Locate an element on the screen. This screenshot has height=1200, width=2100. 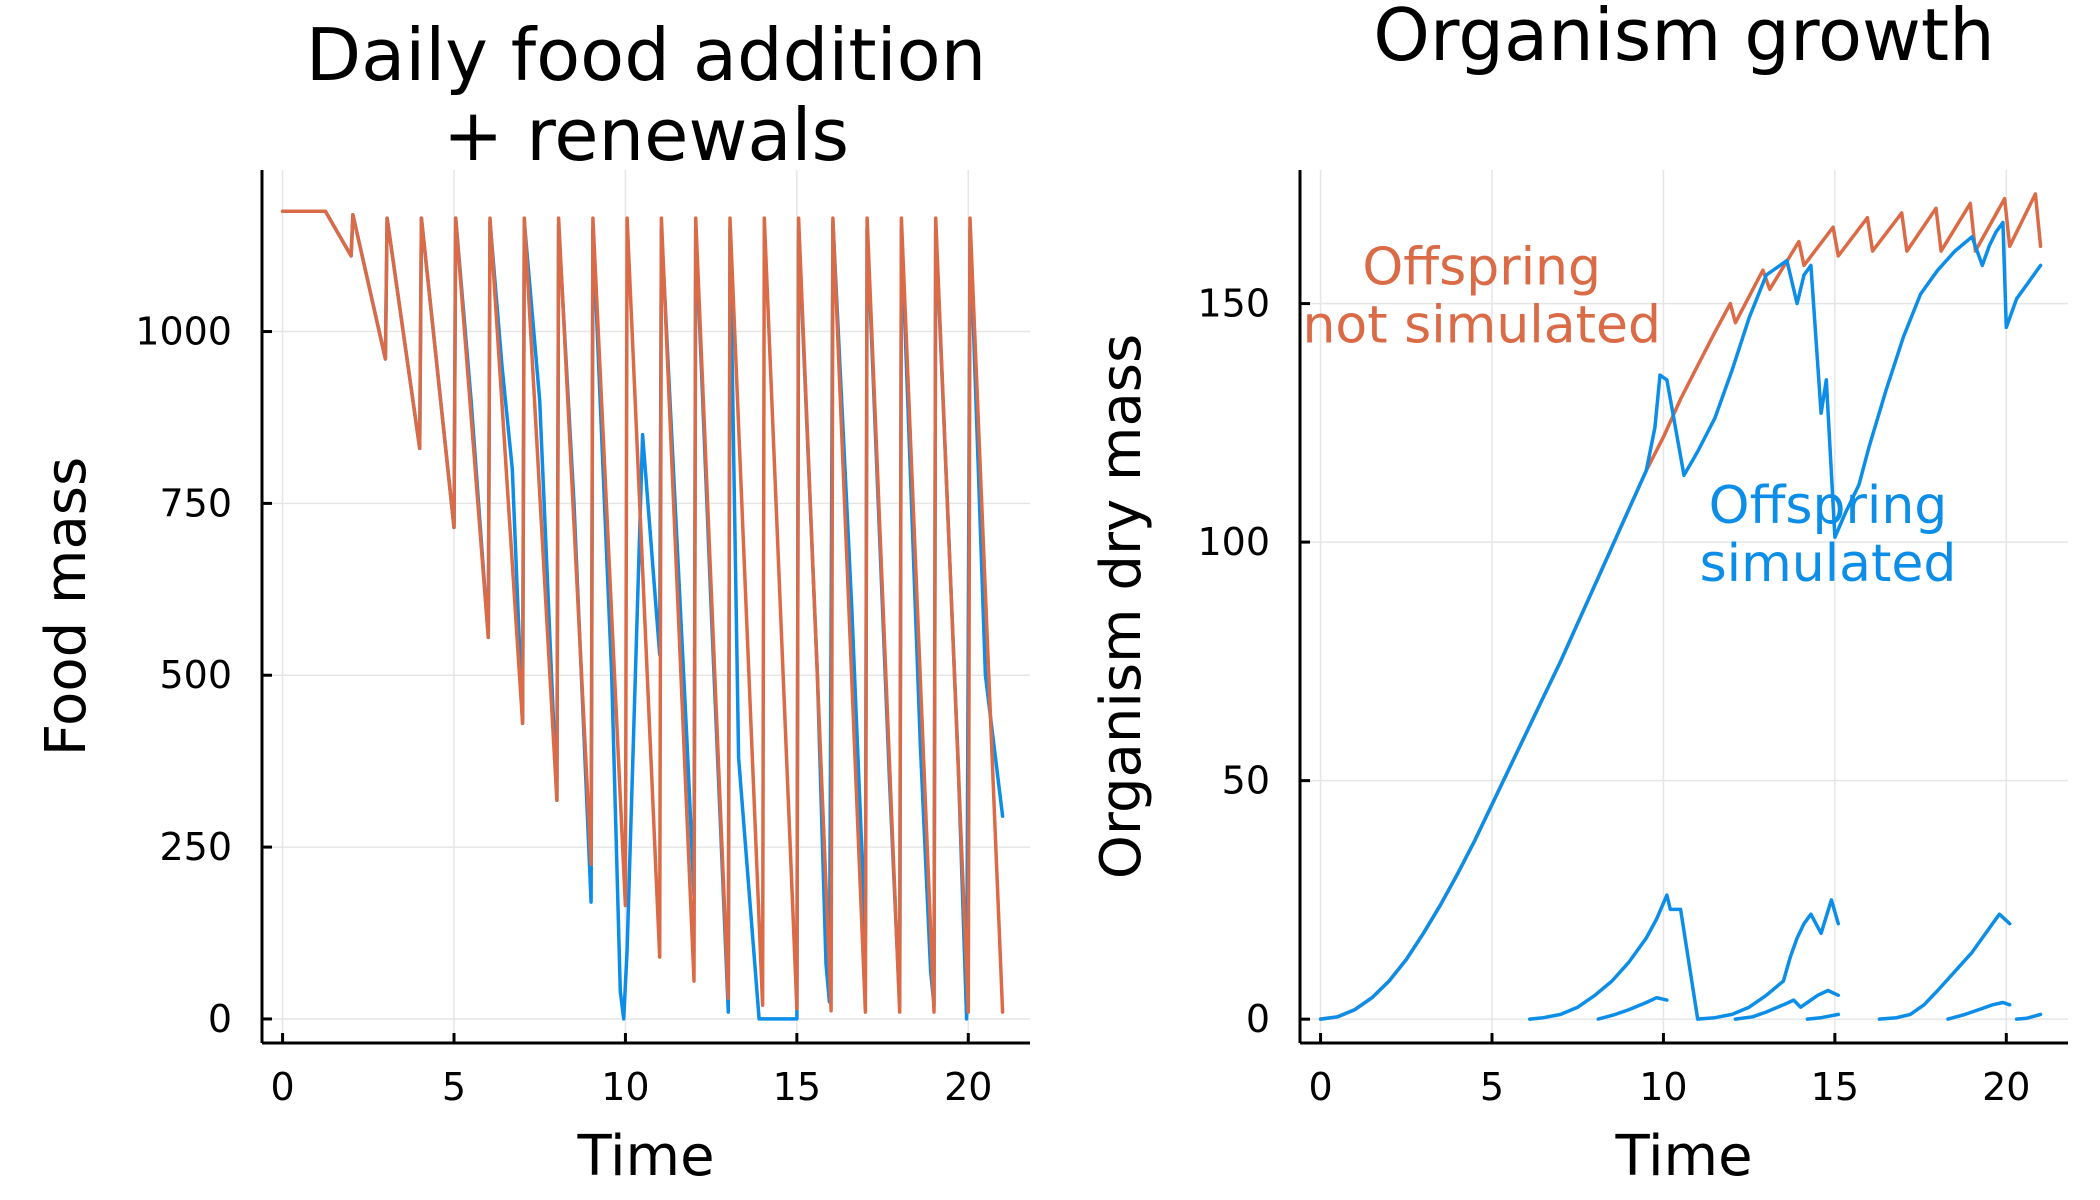
annotation-not-simulated: Offspring is located at coordinates (1481, 267).